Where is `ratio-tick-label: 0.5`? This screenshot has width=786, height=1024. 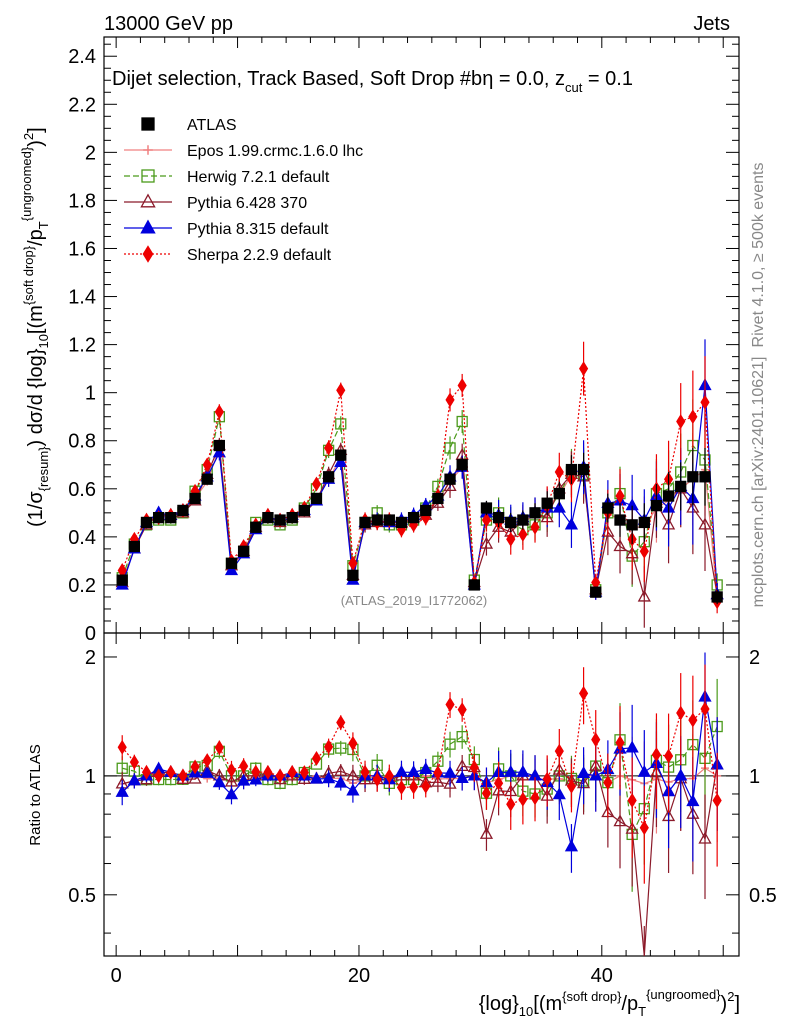 ratio-tick-label: 0.5 is located at coordinates (82, 896).